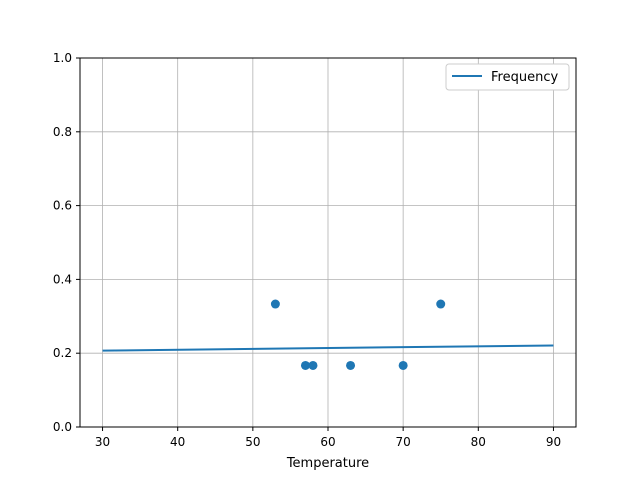  I want to click on legend-box, so click(507, 77).